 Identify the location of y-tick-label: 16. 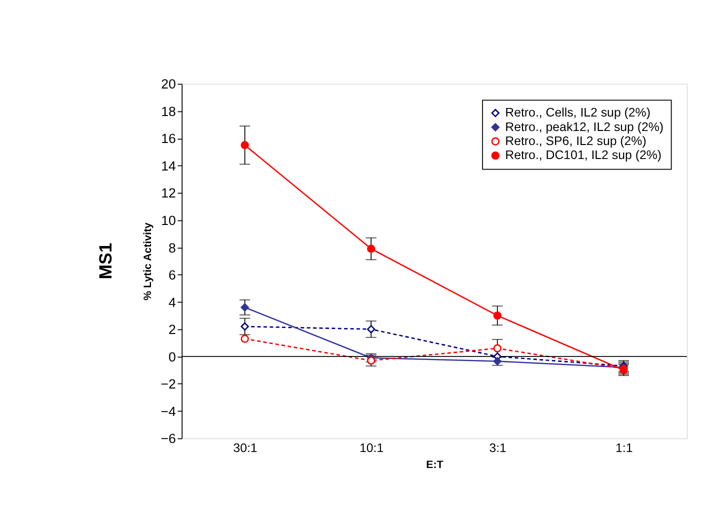
(168, 138).